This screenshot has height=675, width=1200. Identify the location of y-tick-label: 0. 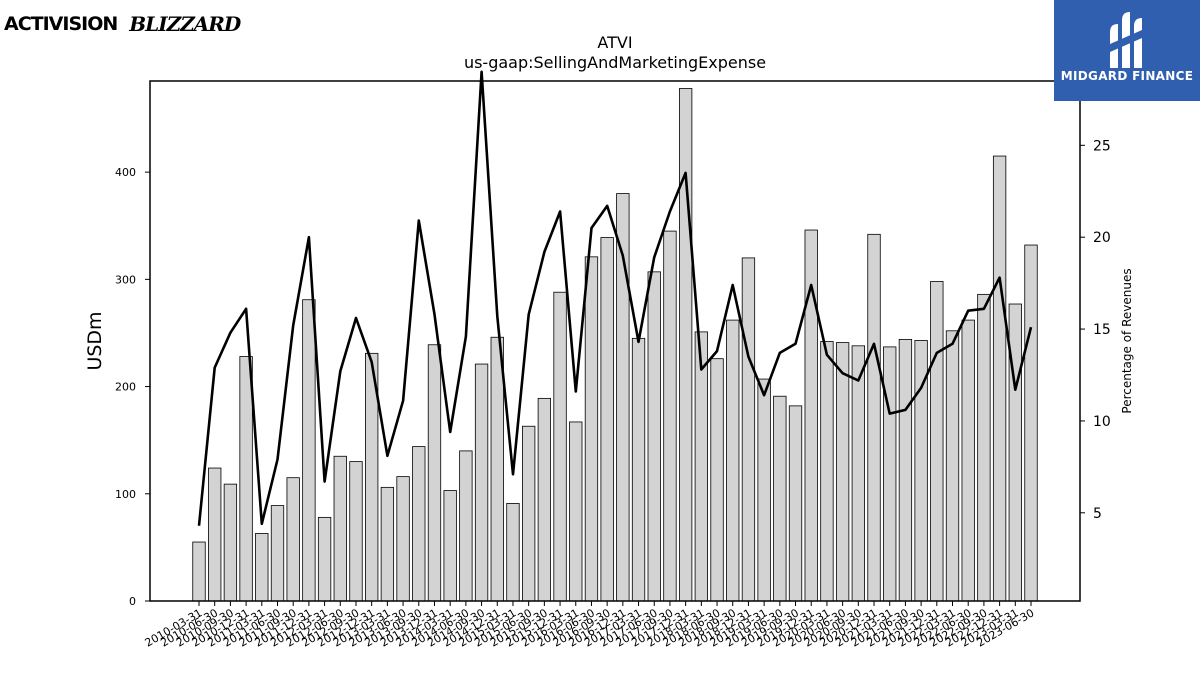
(132, 601).